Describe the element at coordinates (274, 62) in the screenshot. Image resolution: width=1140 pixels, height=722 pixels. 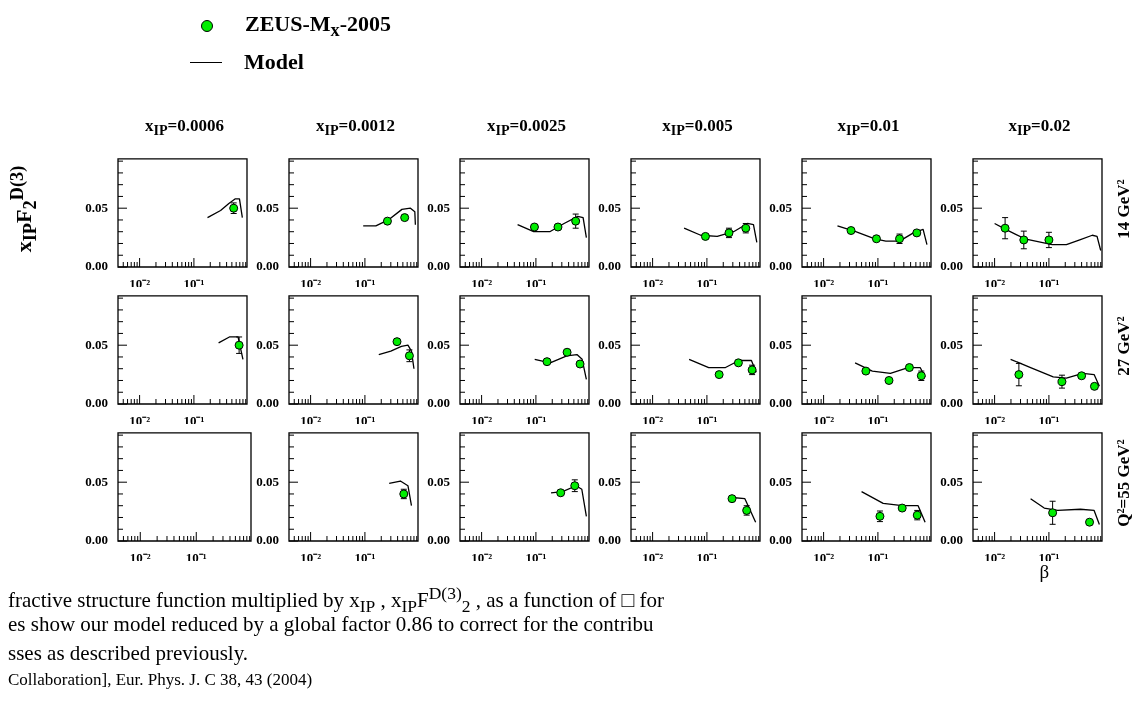
I see `legend-label: Model` at that location.